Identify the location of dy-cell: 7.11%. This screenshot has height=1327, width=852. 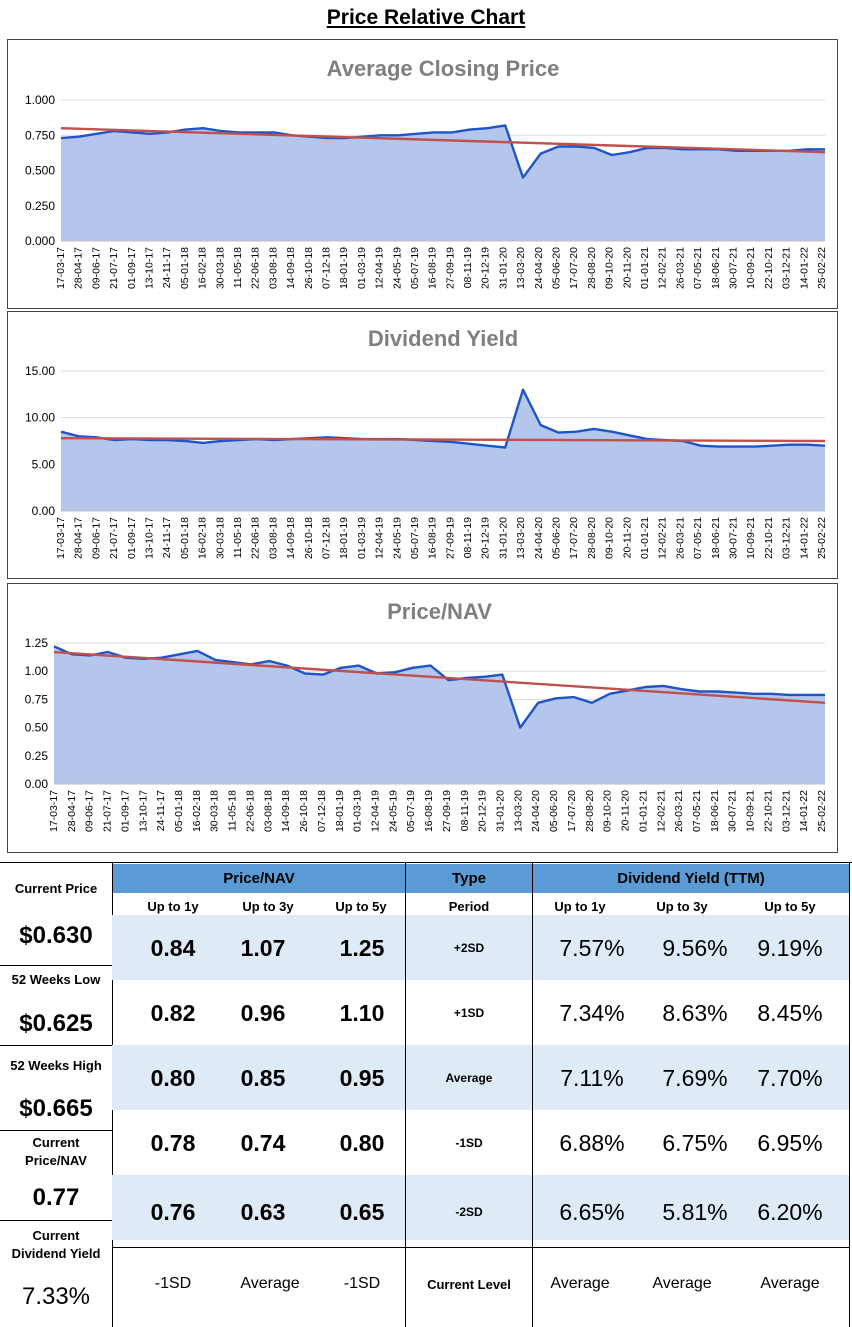
(592, 1078).